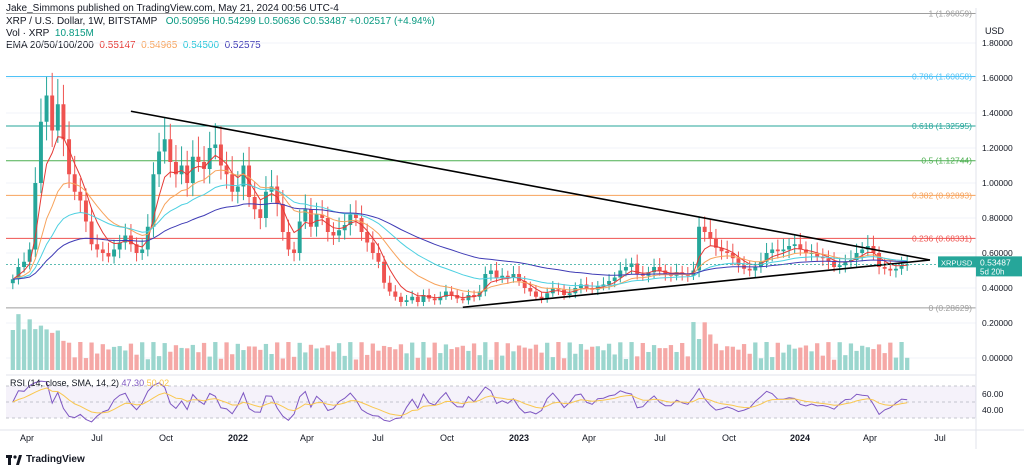  I want to click on ema-line, so click(460, 241).